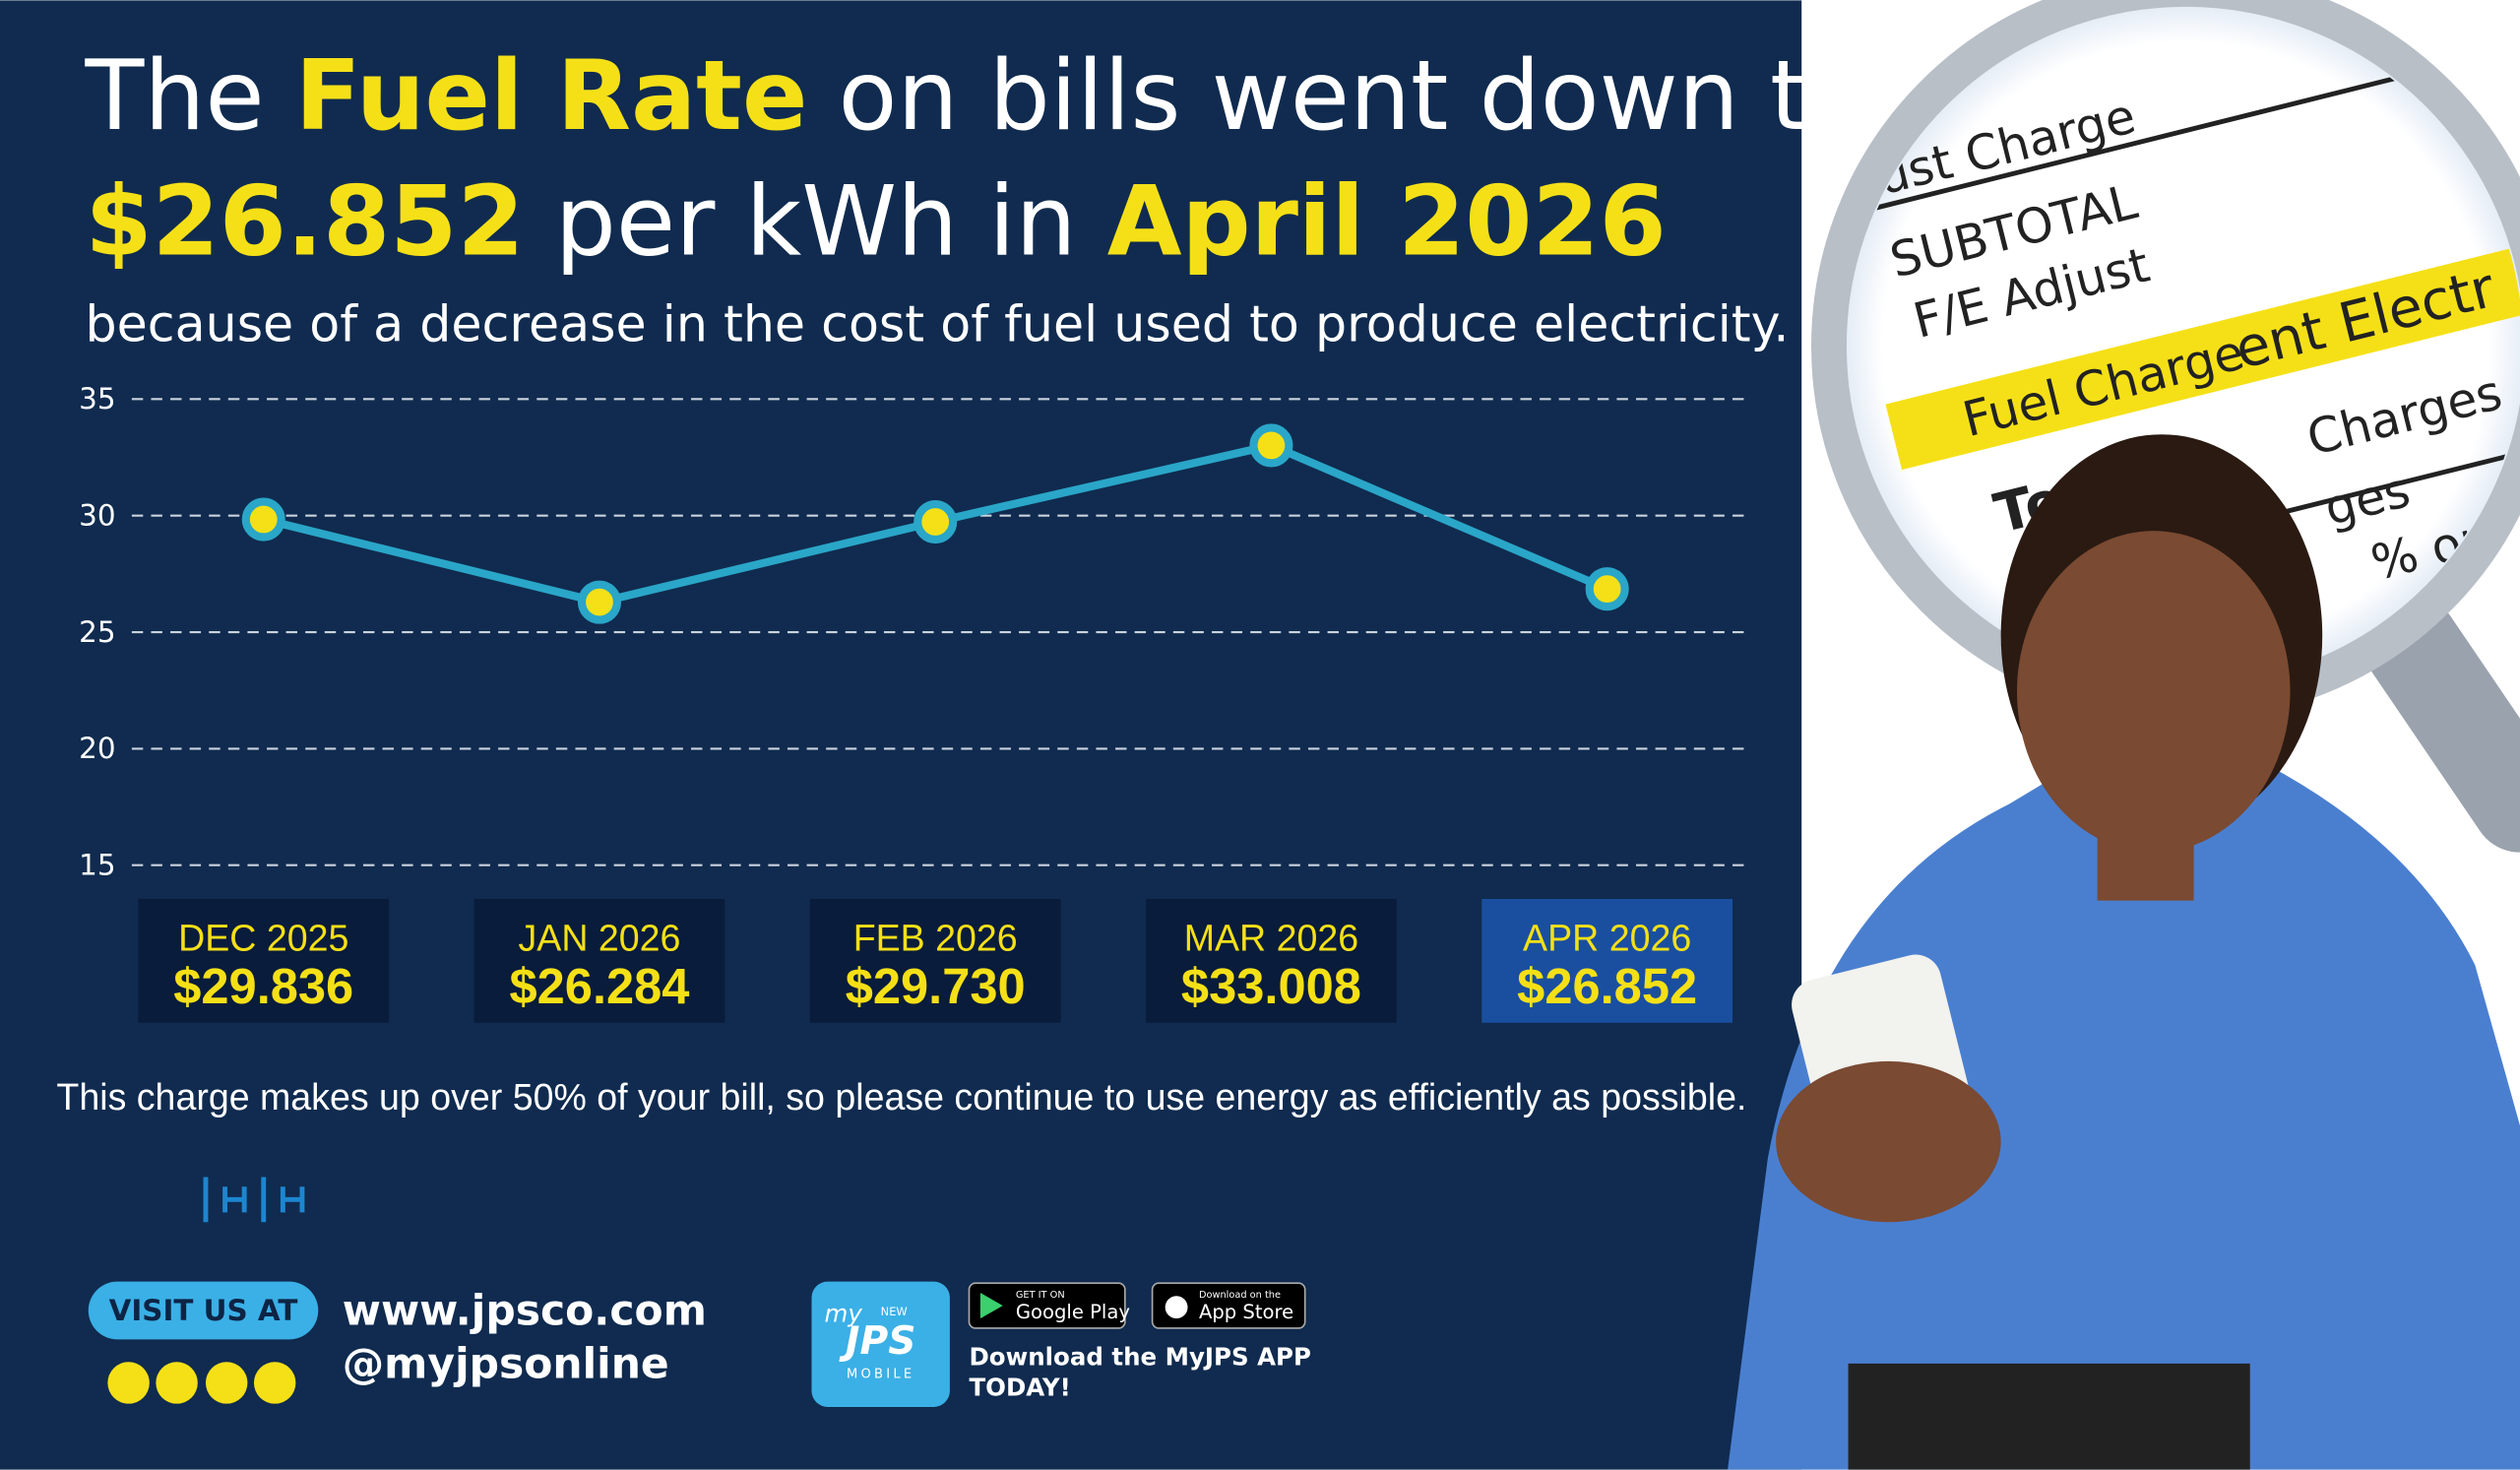  I want to click on app-my: my, so click(844, 1313).